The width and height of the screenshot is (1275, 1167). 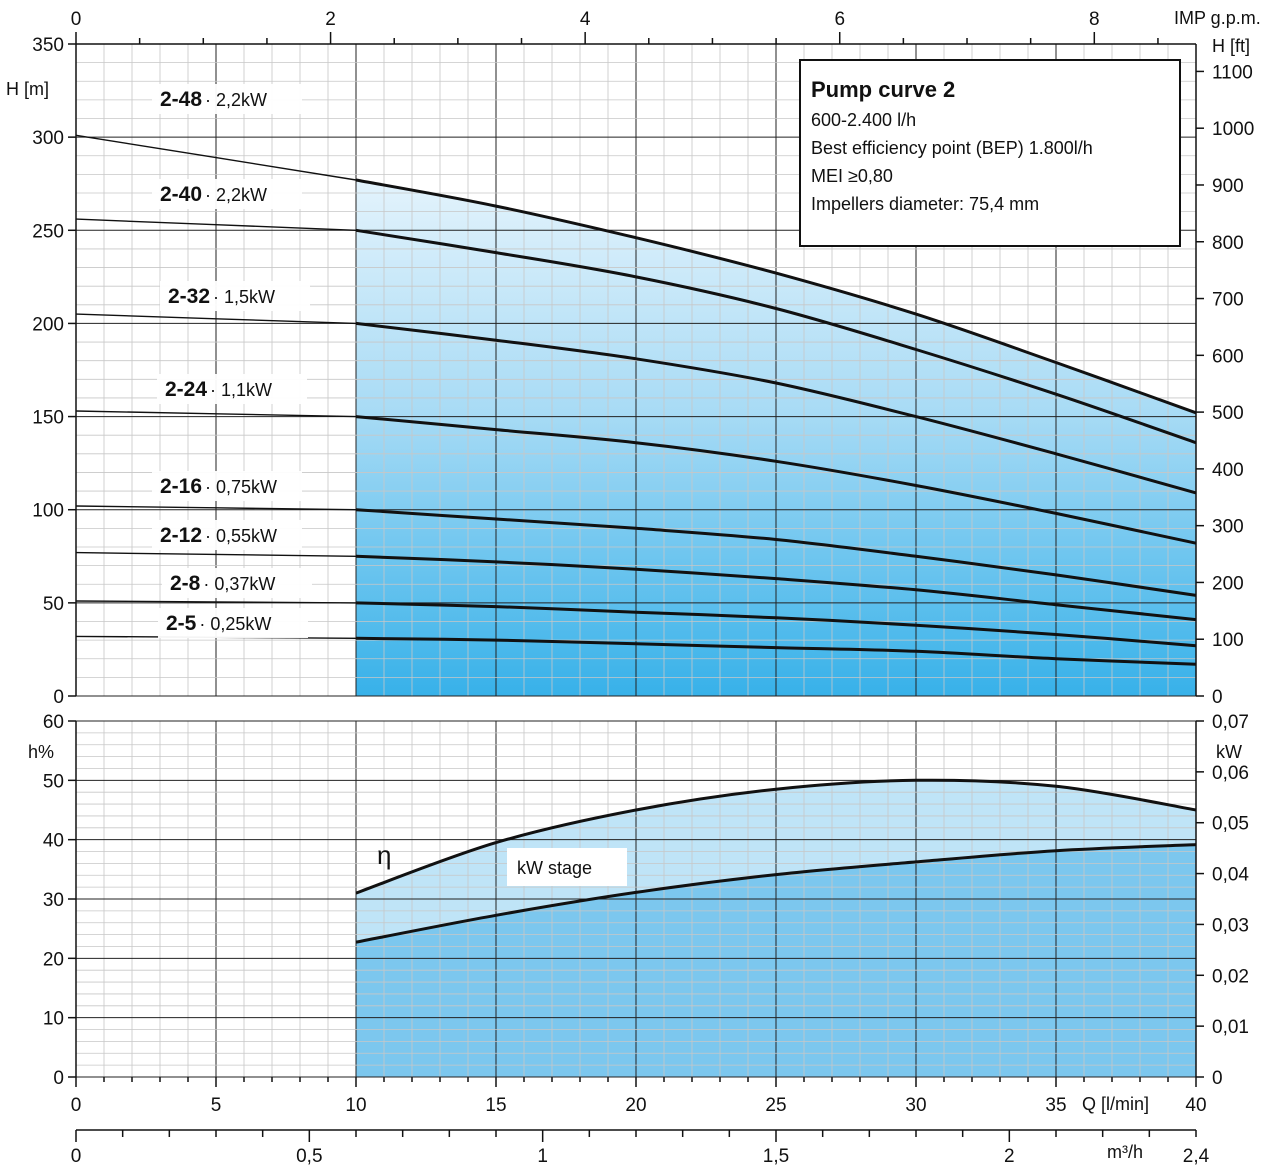 What do you see at coordinates (53, 959) in the screenshot?
I see `efficiency-tick-label: 20` at bounding box center [53, 959].